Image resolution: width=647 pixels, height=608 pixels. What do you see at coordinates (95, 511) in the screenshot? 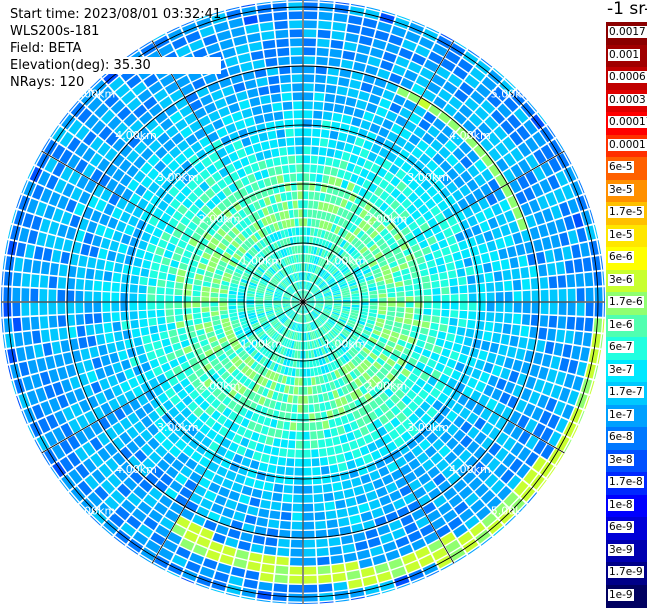
I see `range-ring-label: 5.00km` at bounding box center [95, 511].